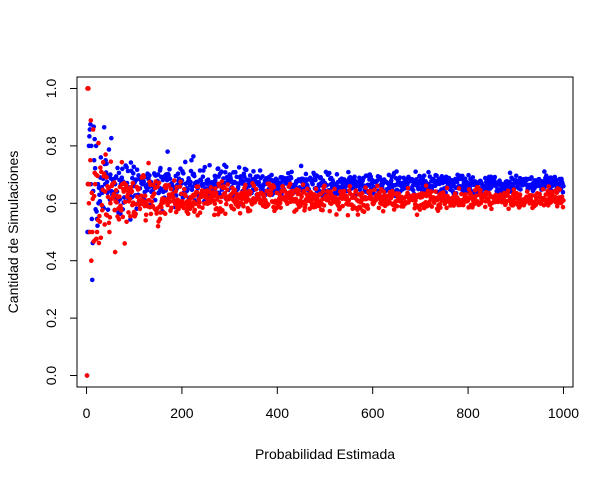 The image size is (612, 484). Describe the element at coordinates (182, 413) in the screenshot. I see `x-tick-label: 200` at that location.